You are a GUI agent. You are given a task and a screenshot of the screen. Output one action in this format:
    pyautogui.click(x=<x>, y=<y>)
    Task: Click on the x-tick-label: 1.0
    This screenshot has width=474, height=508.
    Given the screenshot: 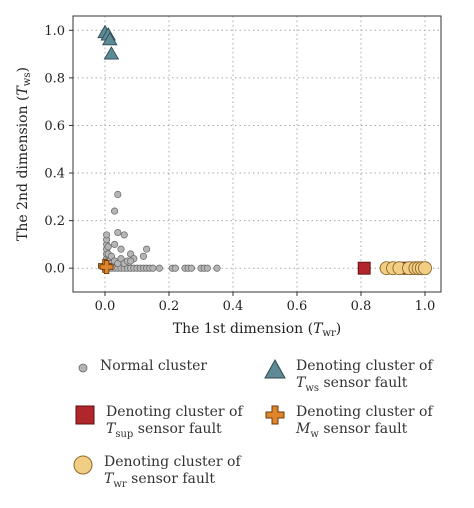 What is the action you would take?
    pyautogui.click(x=425, y=306)
    